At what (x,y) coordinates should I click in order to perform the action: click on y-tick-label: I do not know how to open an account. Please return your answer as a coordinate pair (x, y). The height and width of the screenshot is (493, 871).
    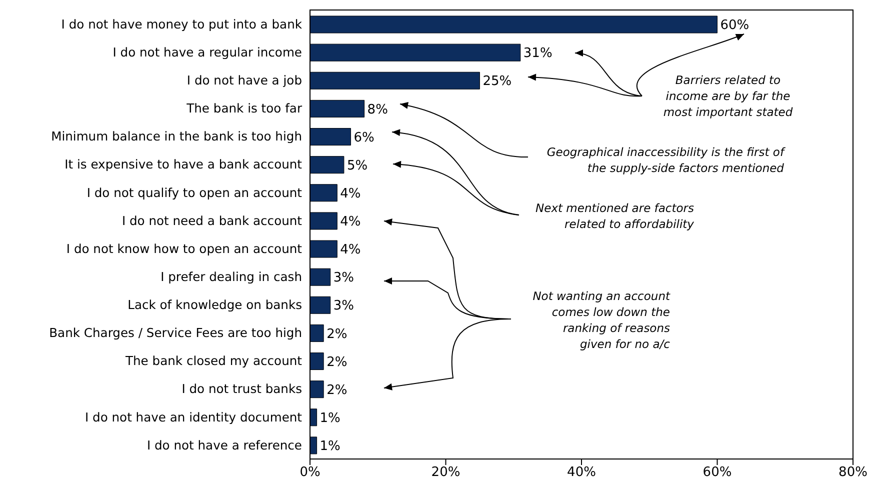
    Looking at the image, I should click on (184, 249).